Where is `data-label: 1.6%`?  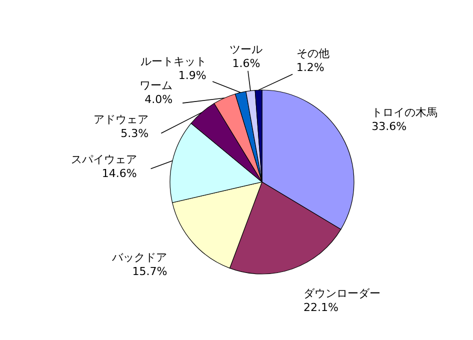 data-label: 1.6% is located at coordinates (246, 63).